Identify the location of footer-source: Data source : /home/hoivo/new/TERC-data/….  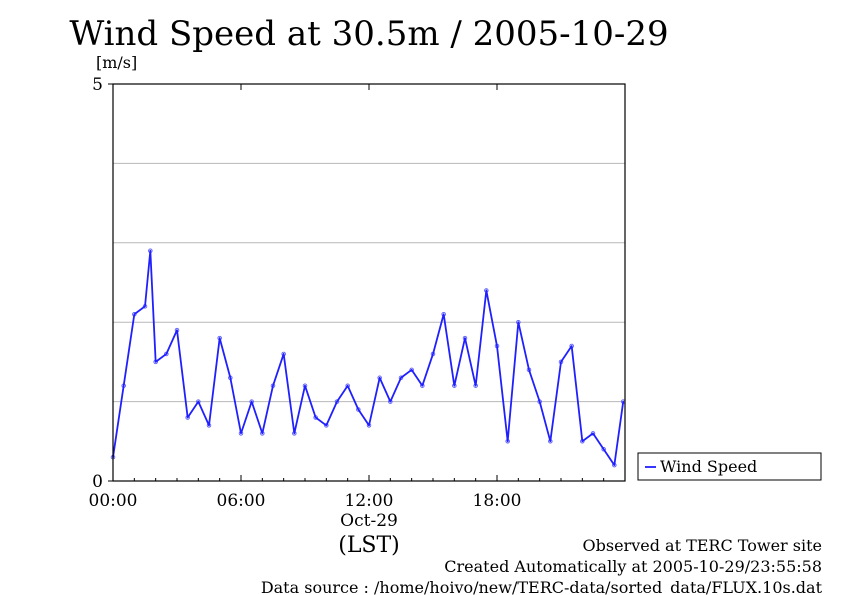
(542, 586).